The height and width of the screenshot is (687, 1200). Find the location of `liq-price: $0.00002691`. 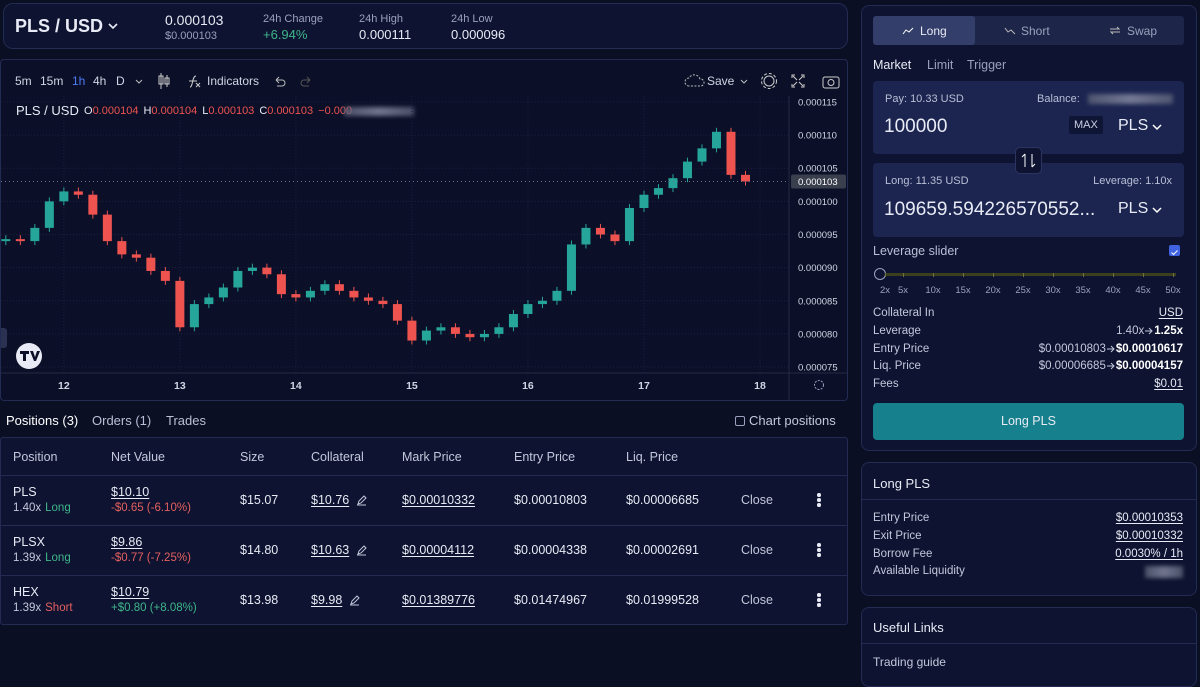

liq-price: $0.00002691 is located at coordinates (662, 550).